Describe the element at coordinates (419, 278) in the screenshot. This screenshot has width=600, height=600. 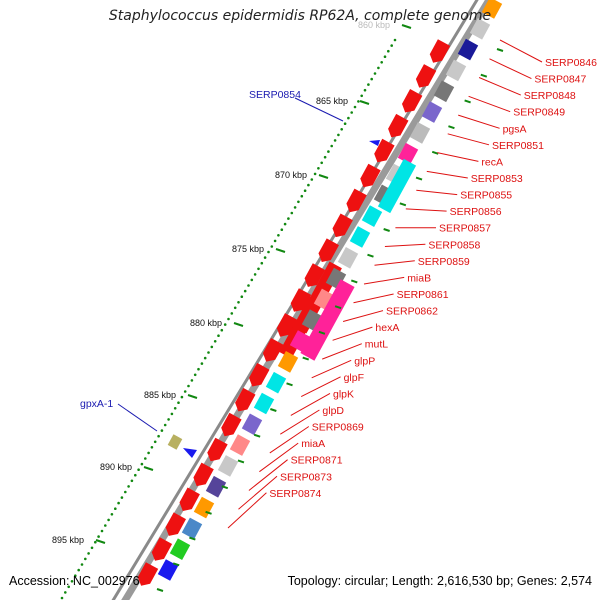
I see `gene-label: miaB` at that location.